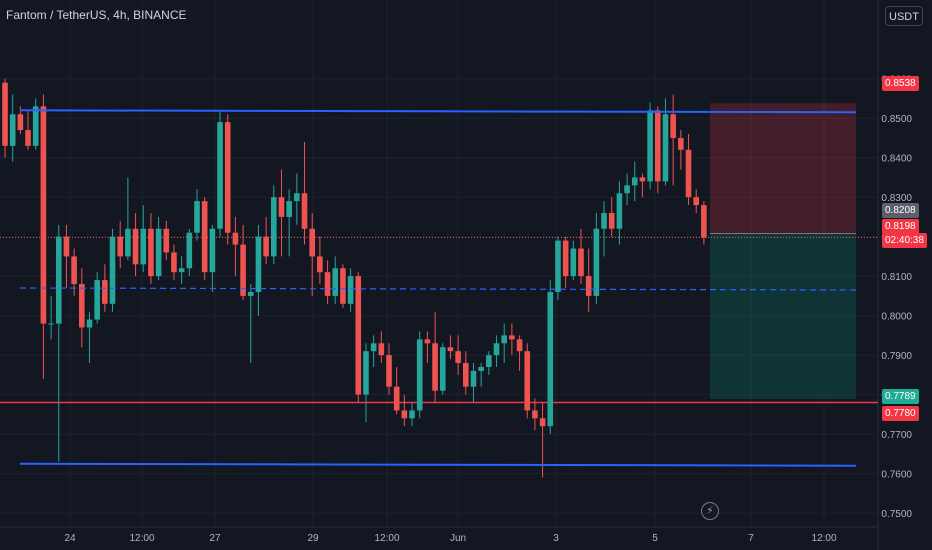 The image size is (932, 550). What do you see at coordinates (783, 168) in the screenshot?
I see `stop-loss-zone` at bounding box center [783, 168].